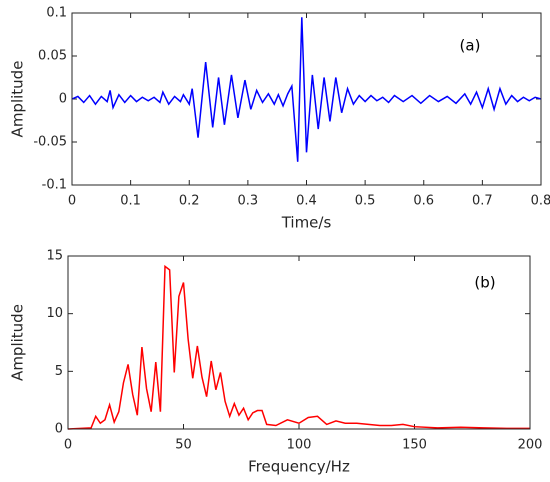 The height and width of the screenshot is (482, 550). Describe the element at coordinates (484, 283) in the screenshot. I see `annotation: (b)` at that location.